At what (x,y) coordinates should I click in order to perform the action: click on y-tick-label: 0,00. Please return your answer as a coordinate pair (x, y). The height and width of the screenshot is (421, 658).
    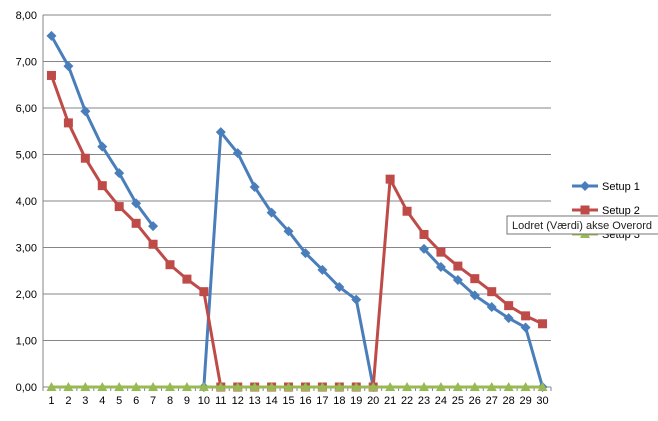
    Looking at the image, I should click on (26, 388).